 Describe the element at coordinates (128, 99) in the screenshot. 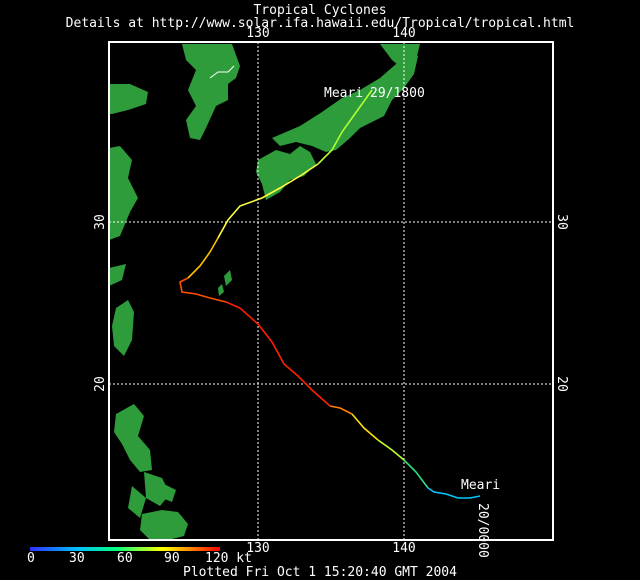

I see `china-coast-land` at that location.